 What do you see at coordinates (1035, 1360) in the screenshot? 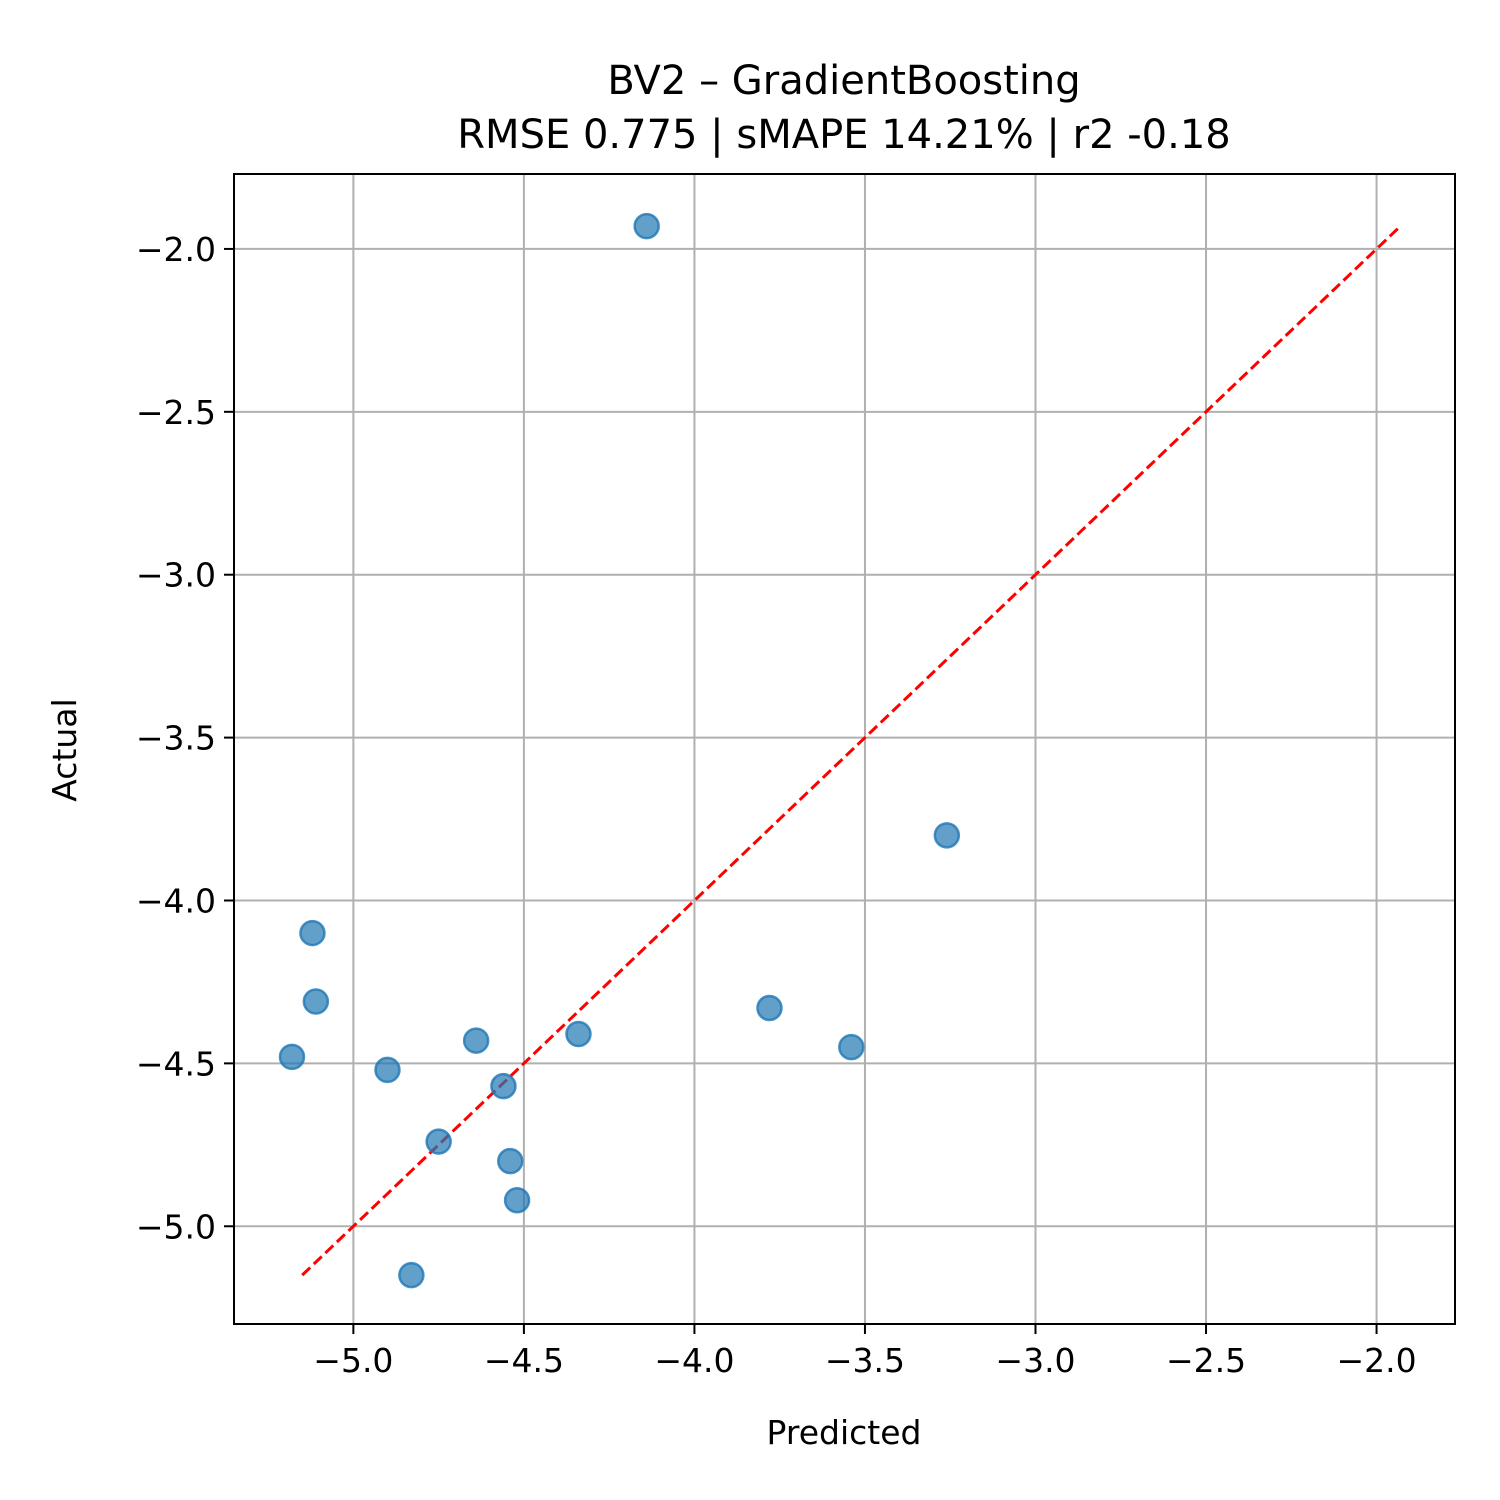
I see `x-tick-label: −3.0` at bounding box center [1035, 1360].